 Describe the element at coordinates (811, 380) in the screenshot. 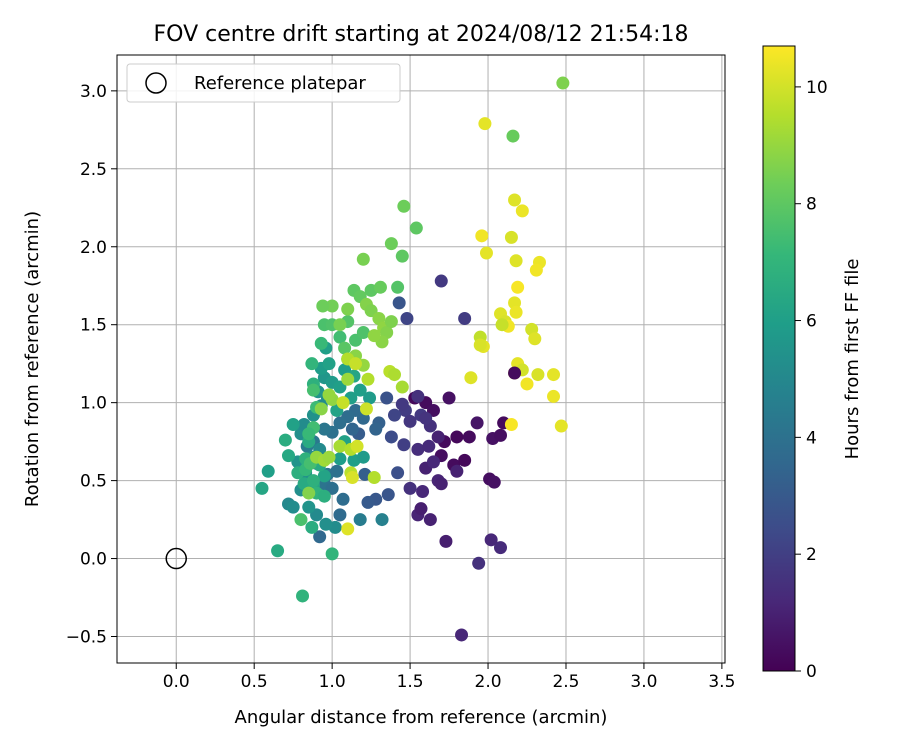

I see `colorbar-ticks: 0 2 4 6 8 10` at that location.